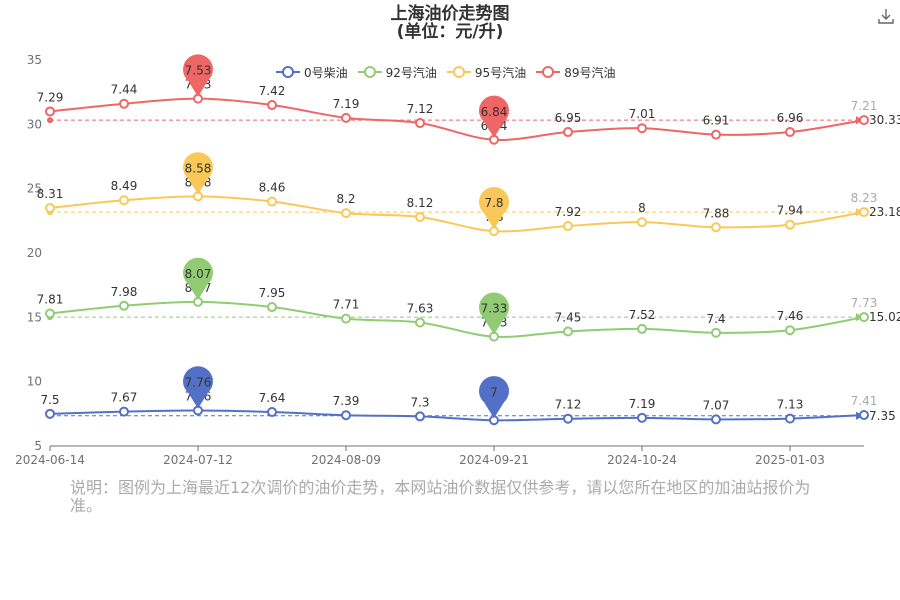 Image resolution: width=900 pixels, height=600 pixels. What do you see at coordinates (716, 405) in the screenshot?
I see `data-label: 7.07` at bounding box center [716, 405].